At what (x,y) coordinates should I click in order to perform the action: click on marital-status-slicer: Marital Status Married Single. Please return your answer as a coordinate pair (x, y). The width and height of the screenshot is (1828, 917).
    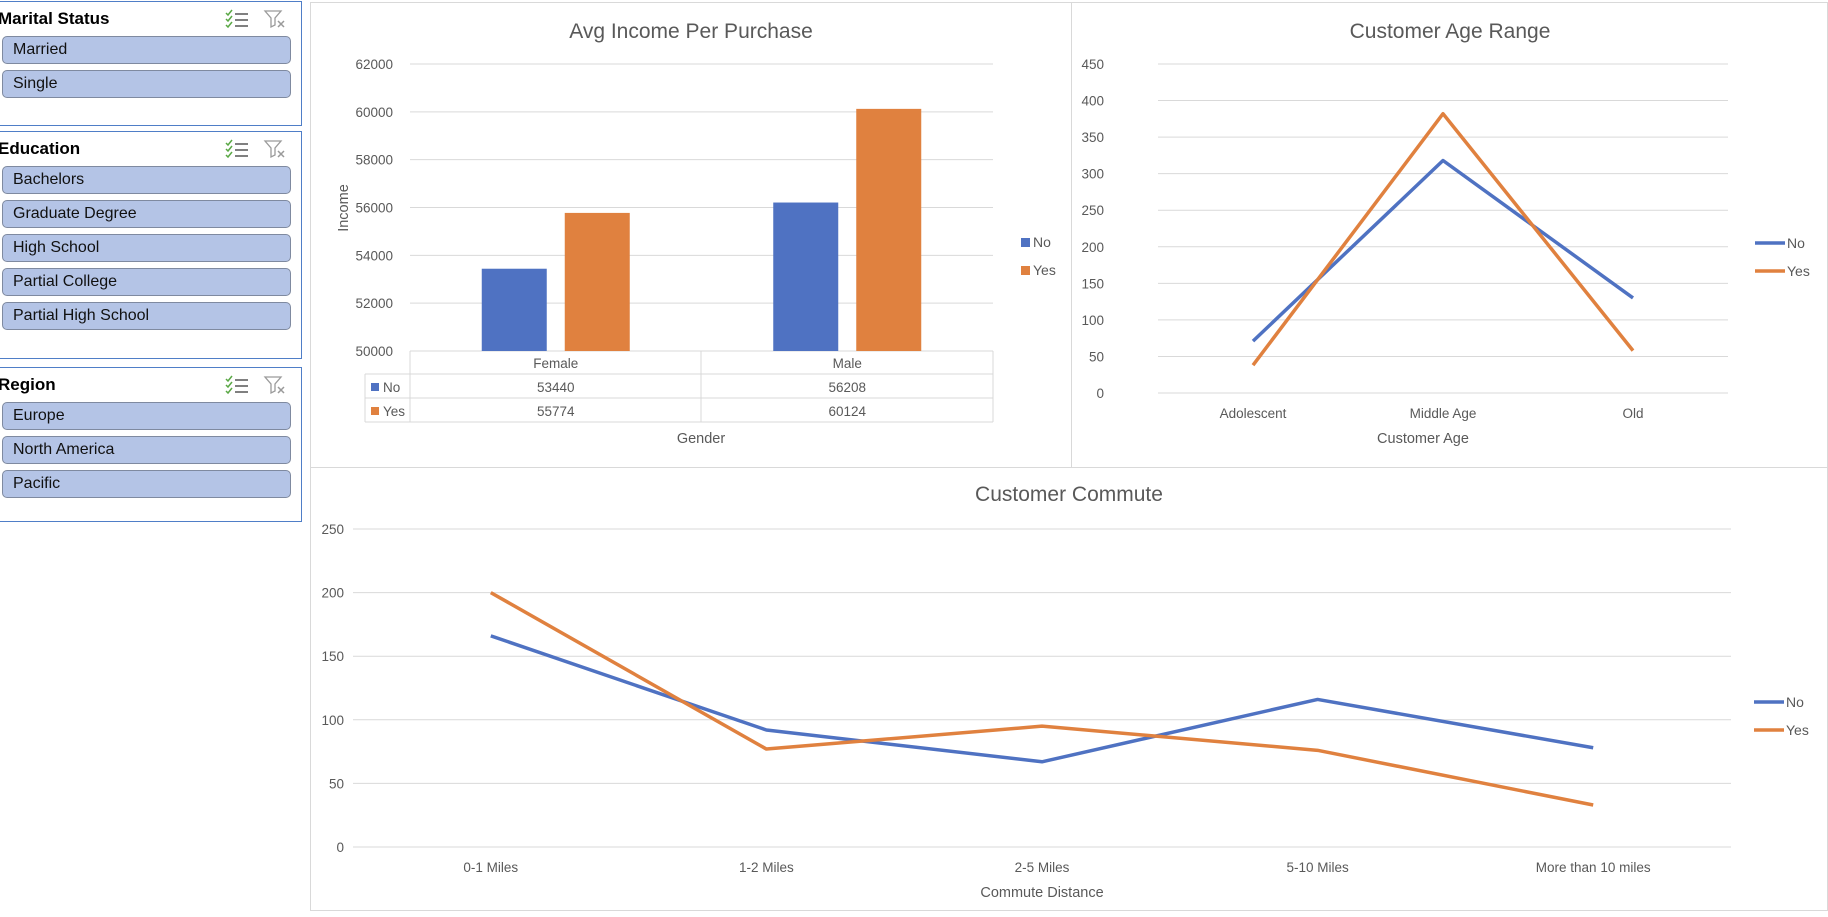
    Looking at the image, I should click on (151, 63).